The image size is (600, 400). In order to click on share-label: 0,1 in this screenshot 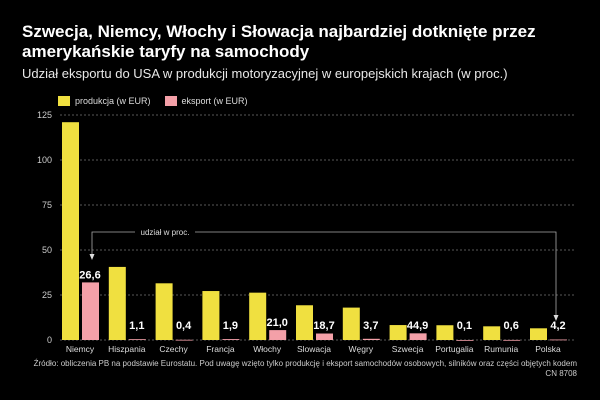, I will do `click(464, 326)`.